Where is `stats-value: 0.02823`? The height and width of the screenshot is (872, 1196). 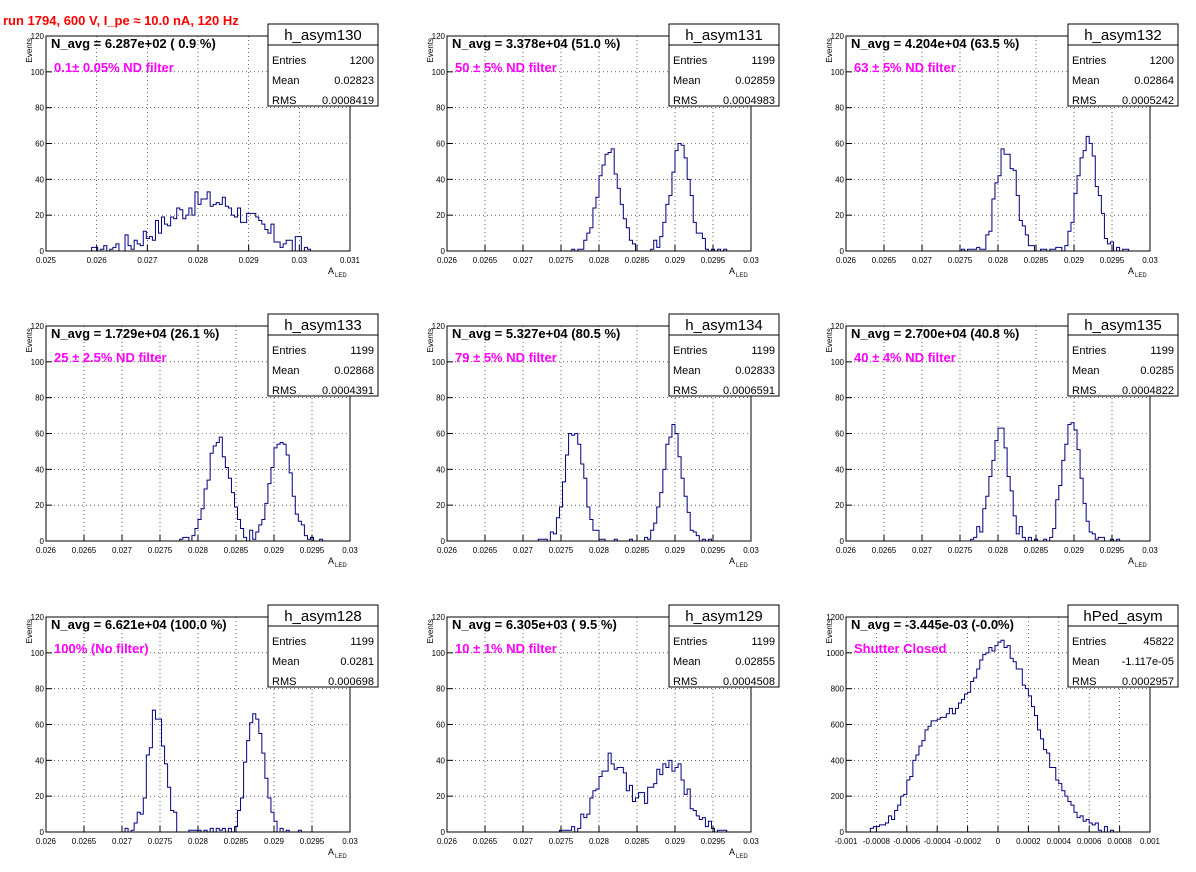
stats-value: 0.02823 is located at coordinates (354, 81).